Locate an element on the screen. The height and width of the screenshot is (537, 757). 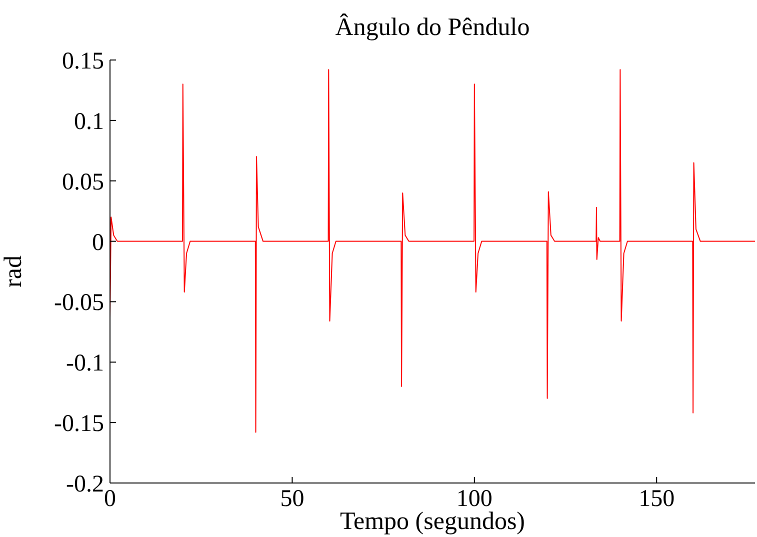
y-tick-label: -0.05 is located at coordinates (79, 303).